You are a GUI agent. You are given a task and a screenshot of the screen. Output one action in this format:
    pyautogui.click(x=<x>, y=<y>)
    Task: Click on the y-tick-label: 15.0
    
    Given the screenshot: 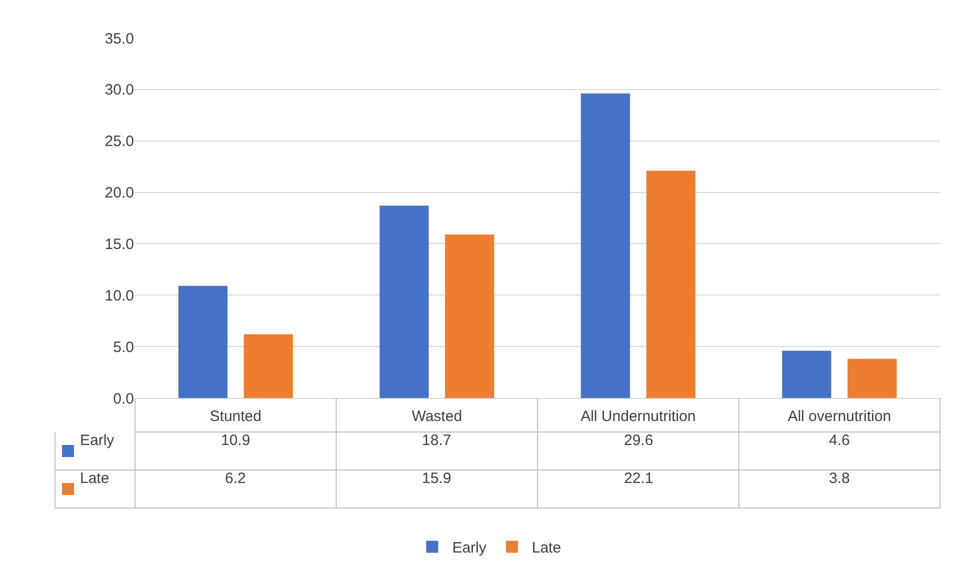 What is the action you would take?
    pyautogui.click(x=119, y=244)
    